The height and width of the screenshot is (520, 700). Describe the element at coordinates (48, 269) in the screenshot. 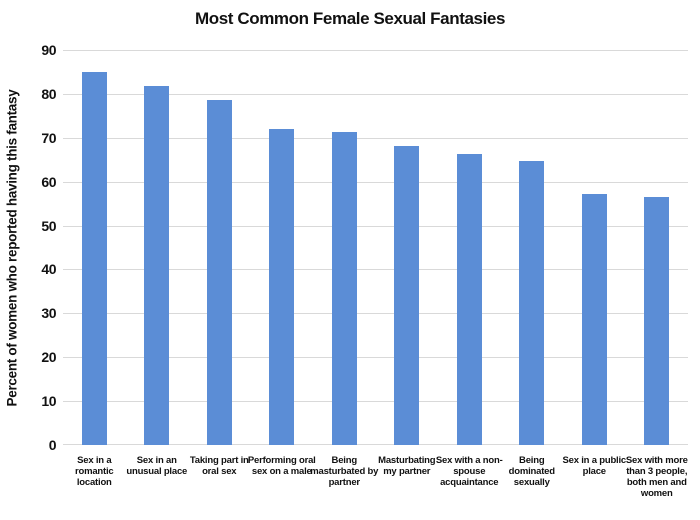

I see `y-tick-label: 40` at that location.